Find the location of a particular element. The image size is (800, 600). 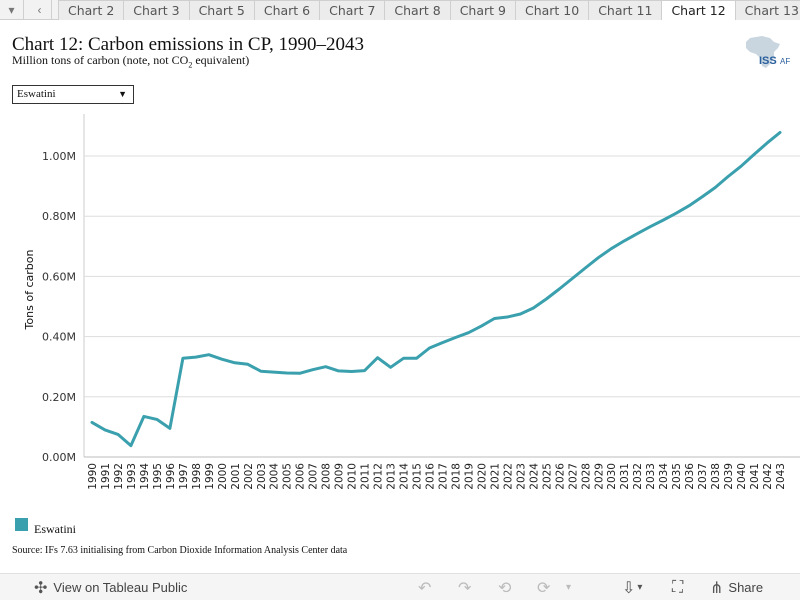

tab-scroll-left-button: ‹ is located at coordinates (40, 10).